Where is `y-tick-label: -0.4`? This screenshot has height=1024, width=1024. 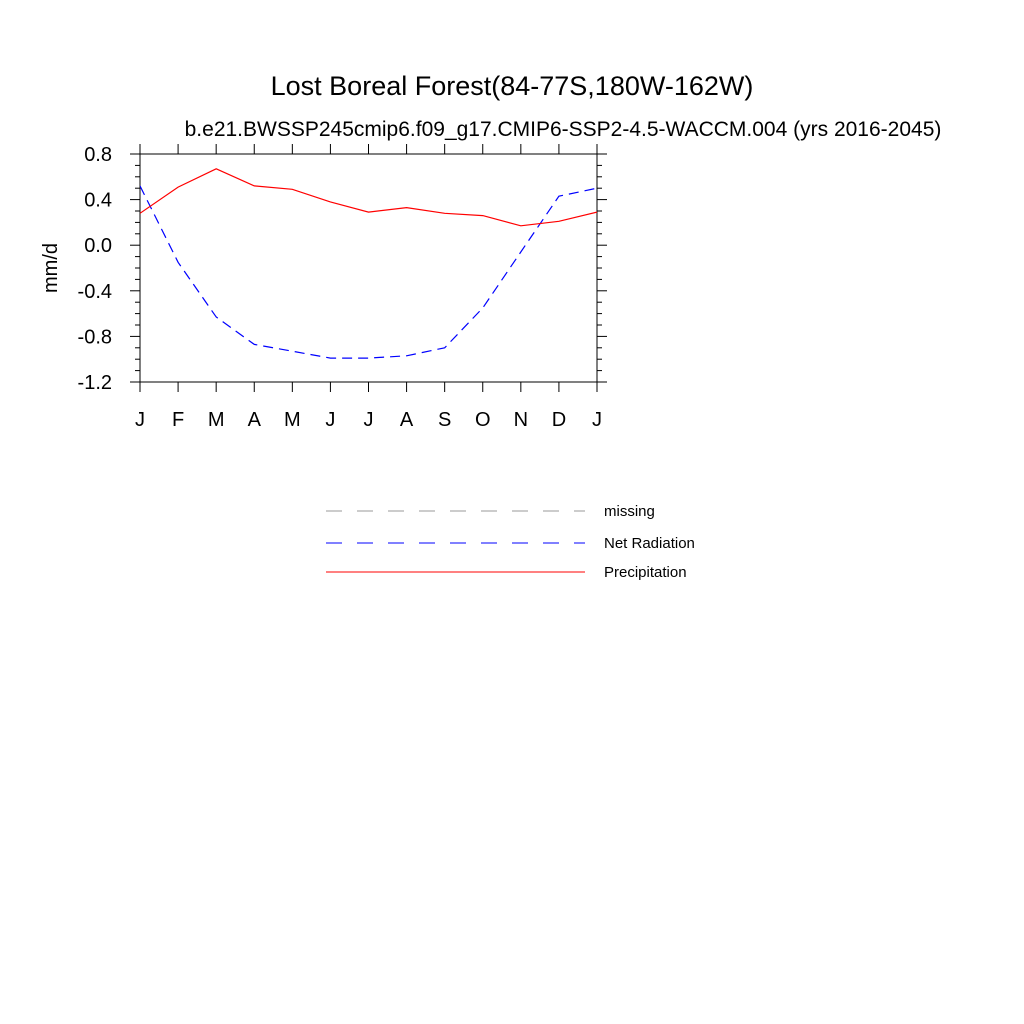
y-tick-label: -0.4 is located at coordinates (95, 292).